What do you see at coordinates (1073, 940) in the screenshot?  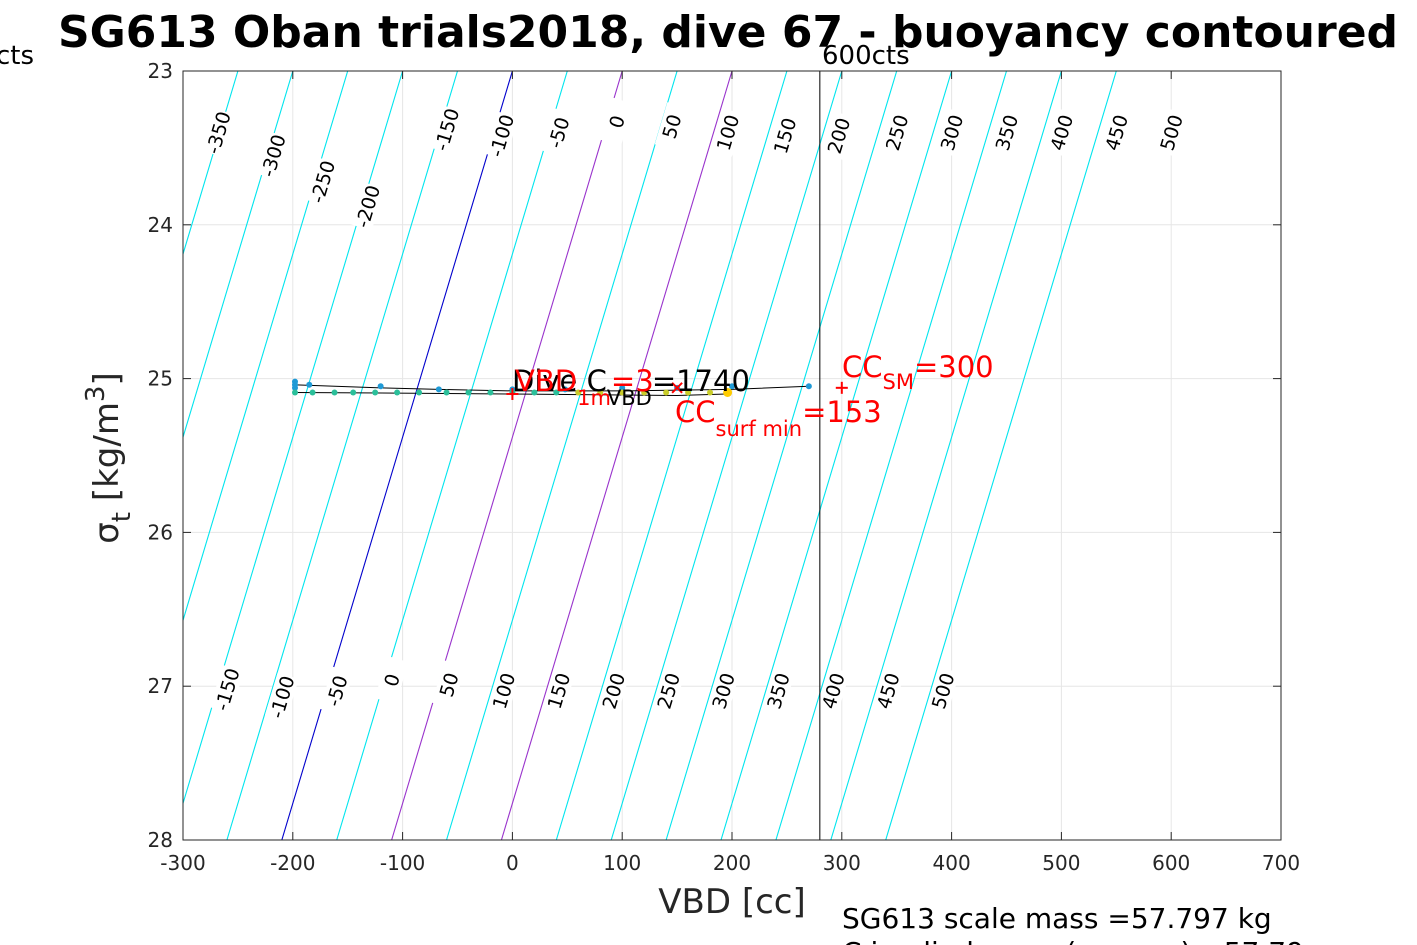 I see `footer-implied-mass: C implied mass (apogee) =57.79` at bounding box center [1073, 940].